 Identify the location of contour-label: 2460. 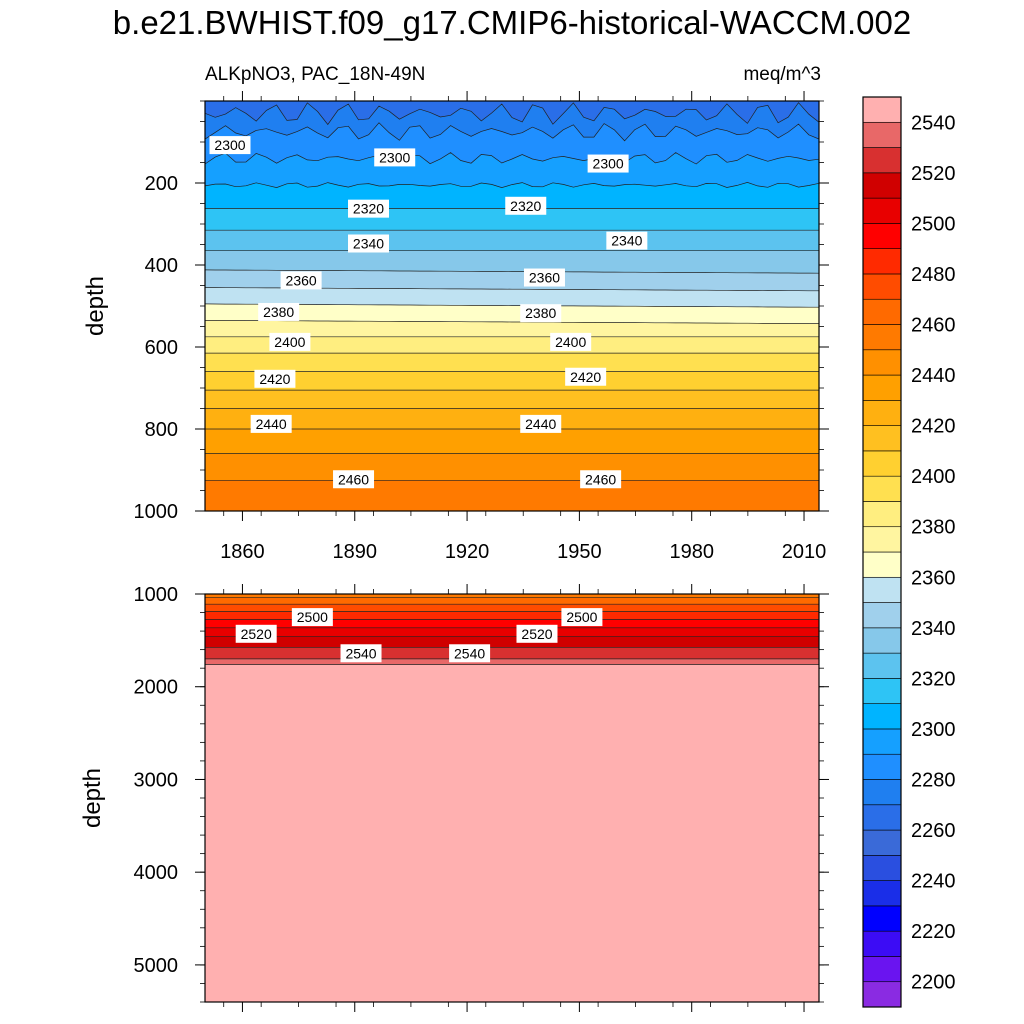
(354, 479).